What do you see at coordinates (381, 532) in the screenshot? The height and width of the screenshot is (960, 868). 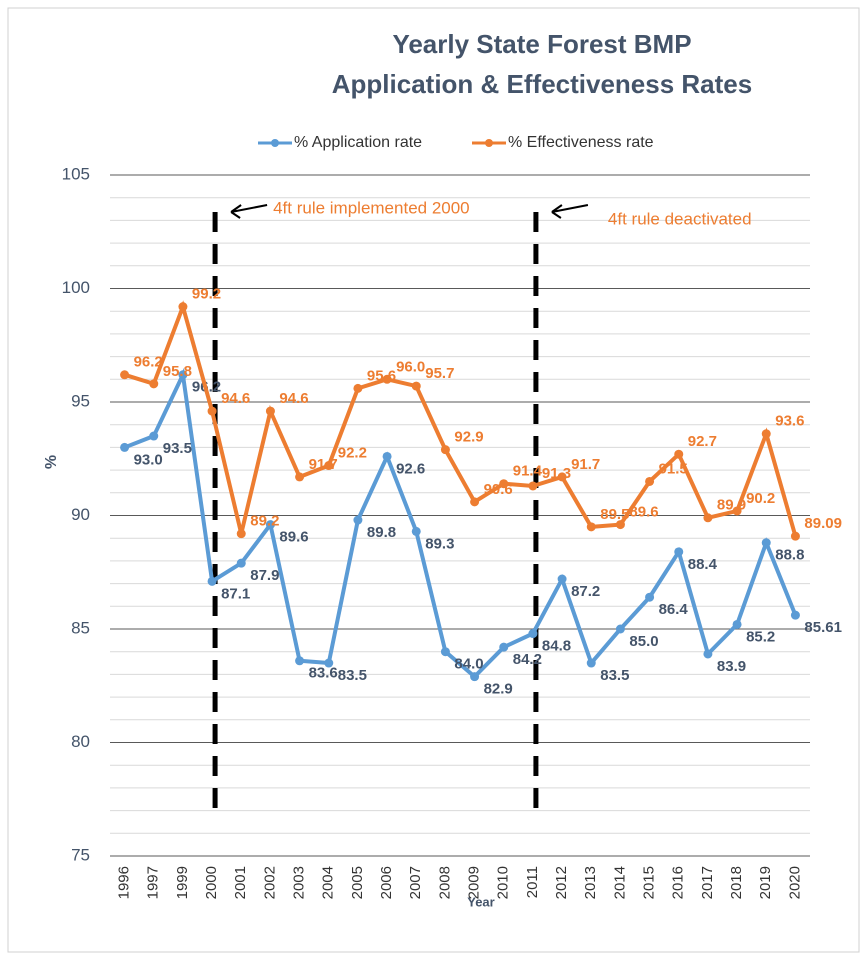 I see `data-label: 89.8` at bounding box center [381, 532].